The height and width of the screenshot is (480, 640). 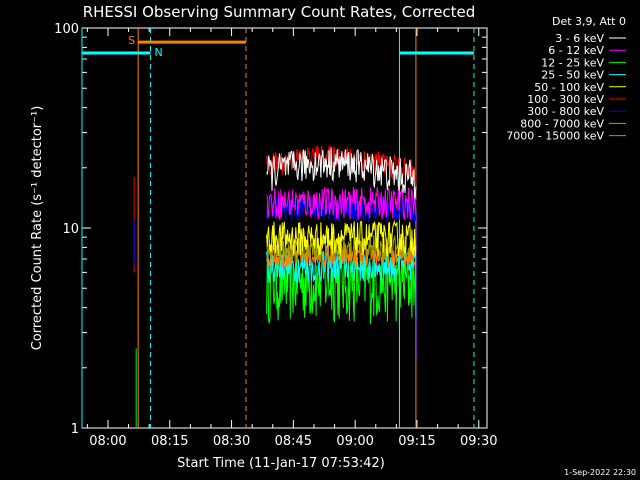 I want to click on x-tick-label: 08:00, so click(x=107, y=441).